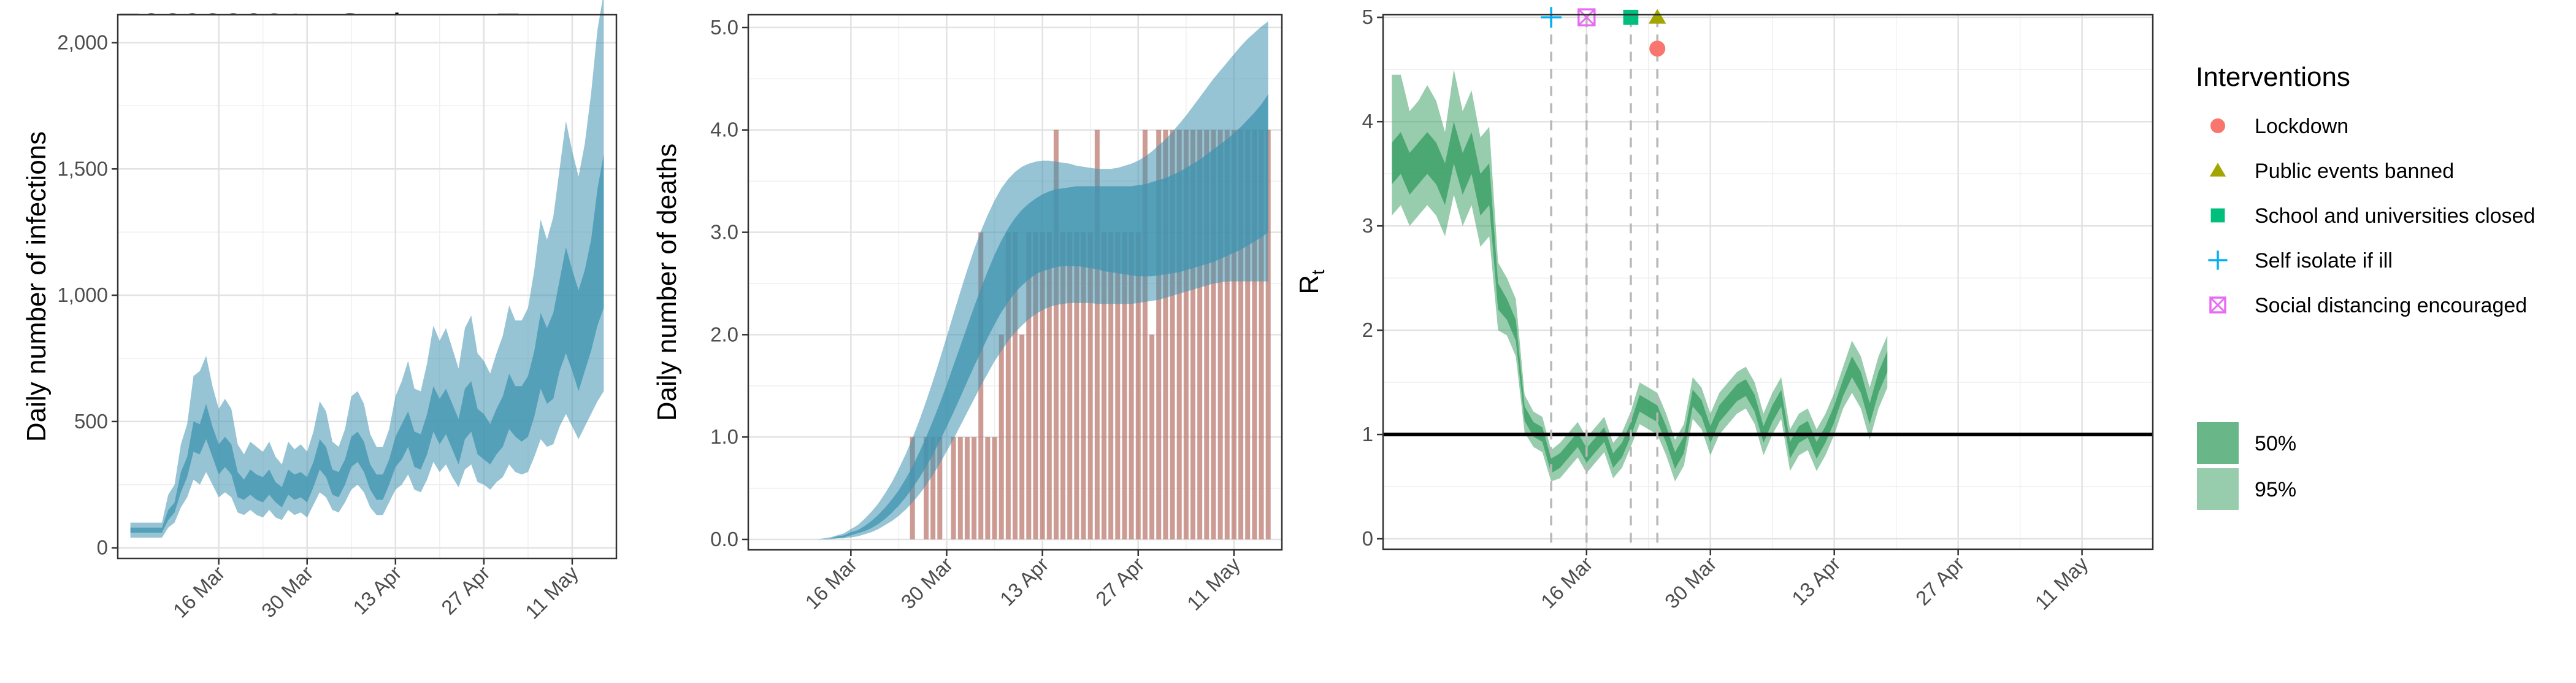 The height and width of the screenshot is (683, 2576). Describe the element at coordinates (724, 129) in the screenshot. I see `y-tick-label: 4.0` at that location.